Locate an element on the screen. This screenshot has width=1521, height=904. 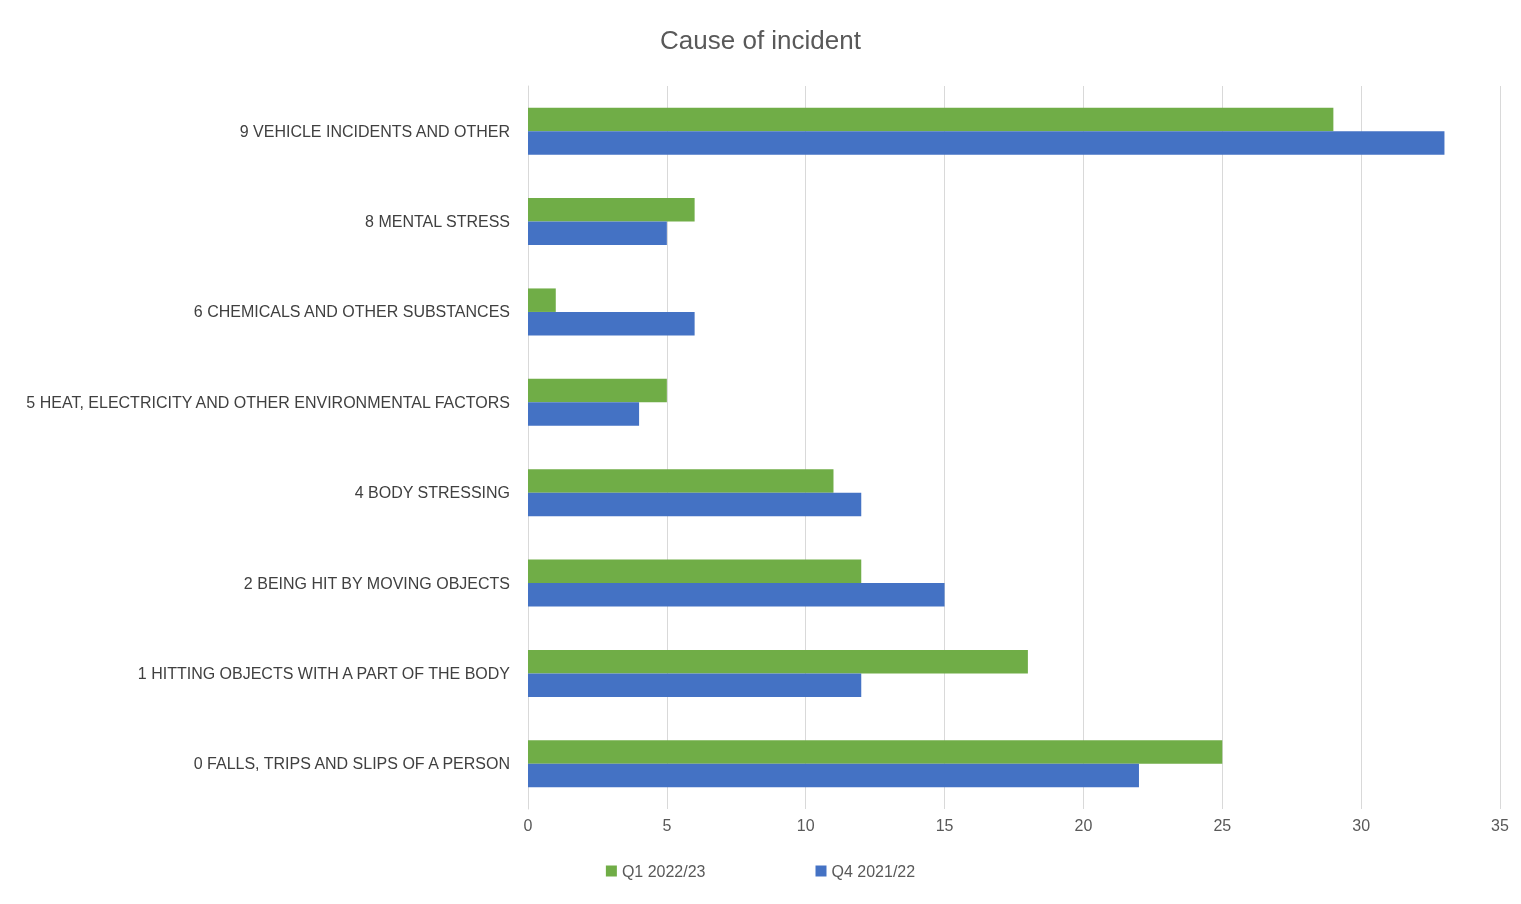
x-tick-label: 0 is located at coordinates (528, 825).